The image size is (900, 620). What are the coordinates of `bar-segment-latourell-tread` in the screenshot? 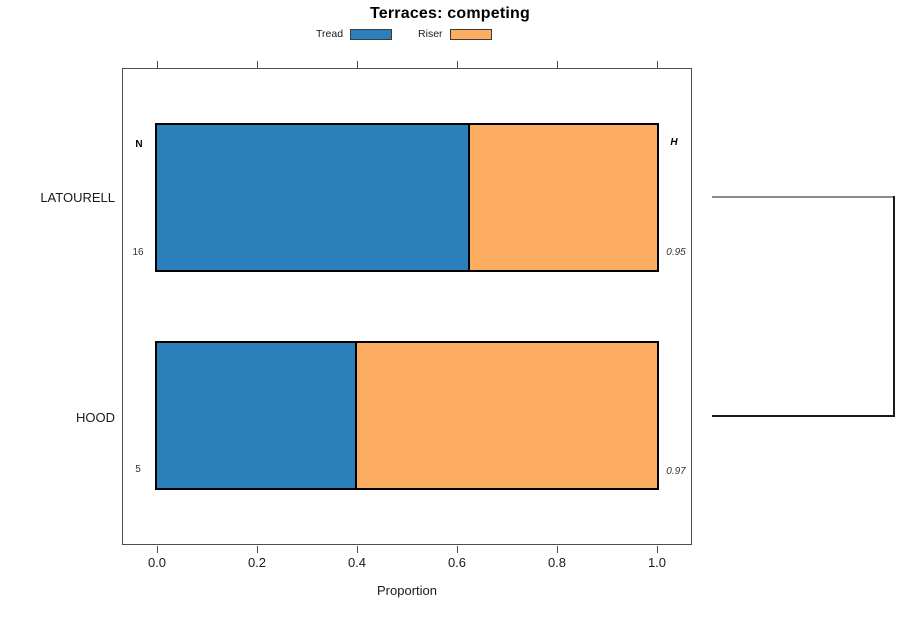 It's located at (313, 197).